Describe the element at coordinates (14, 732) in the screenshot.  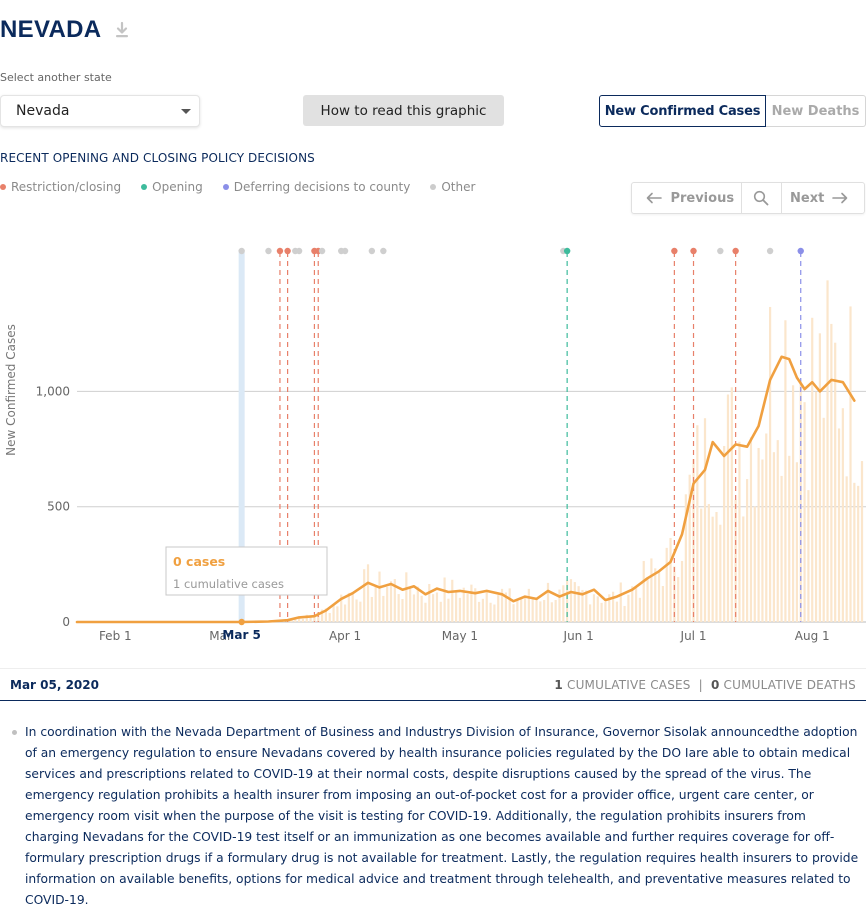
I see `detail-bullet-icon` at that location.